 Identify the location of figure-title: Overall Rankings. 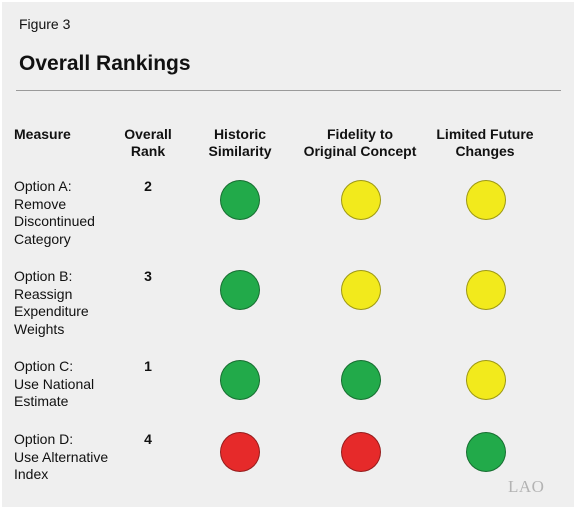
(105, 63).